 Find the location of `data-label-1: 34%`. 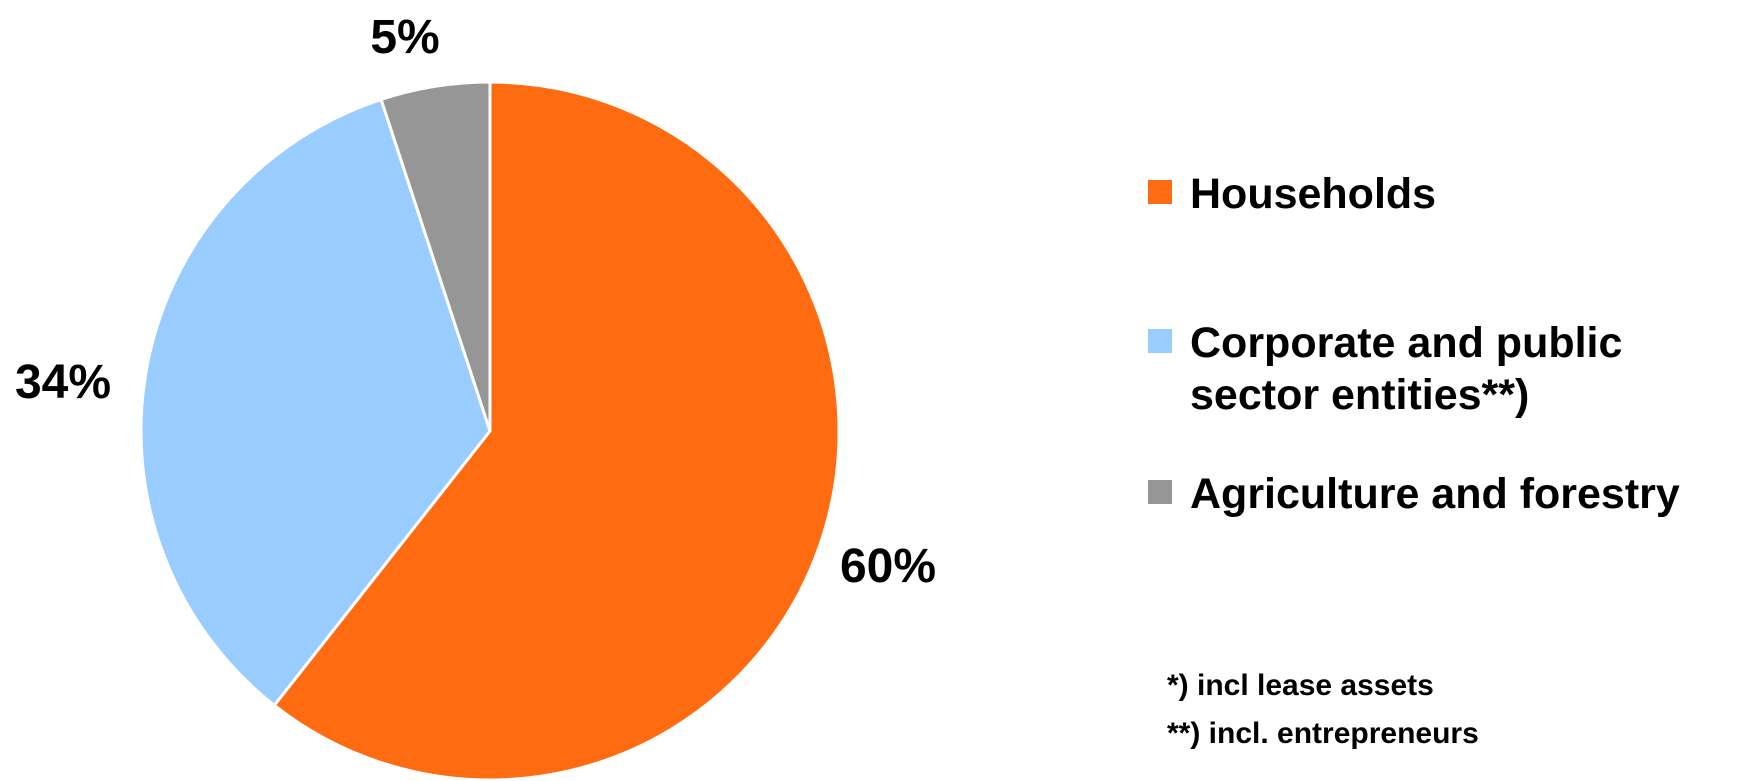

data-label-1: 34% is located at coordinates (63, 382).